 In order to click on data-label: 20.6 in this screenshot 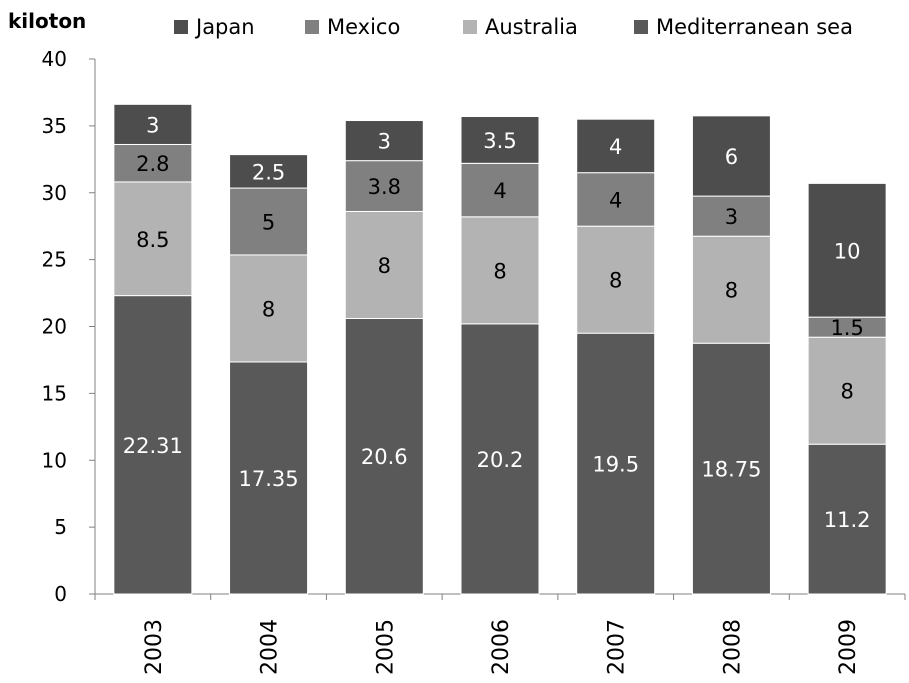, I will do `click(384, 457)`.